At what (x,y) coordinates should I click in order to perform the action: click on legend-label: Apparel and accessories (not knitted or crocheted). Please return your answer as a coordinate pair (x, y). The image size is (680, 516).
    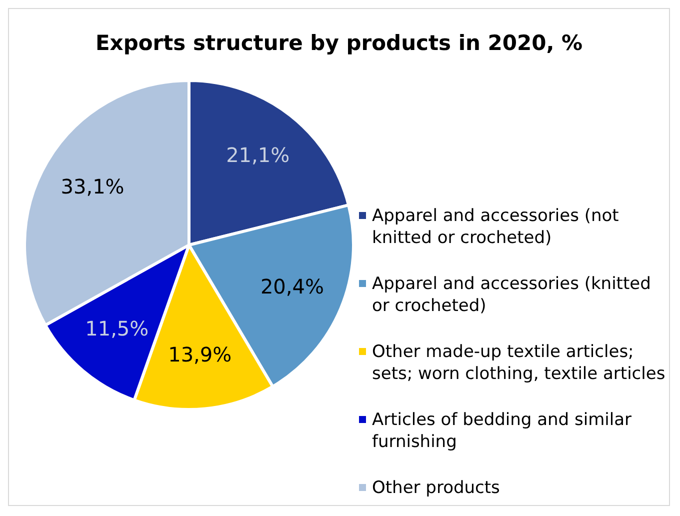
    Looking at the image, I should click on (496, 227).